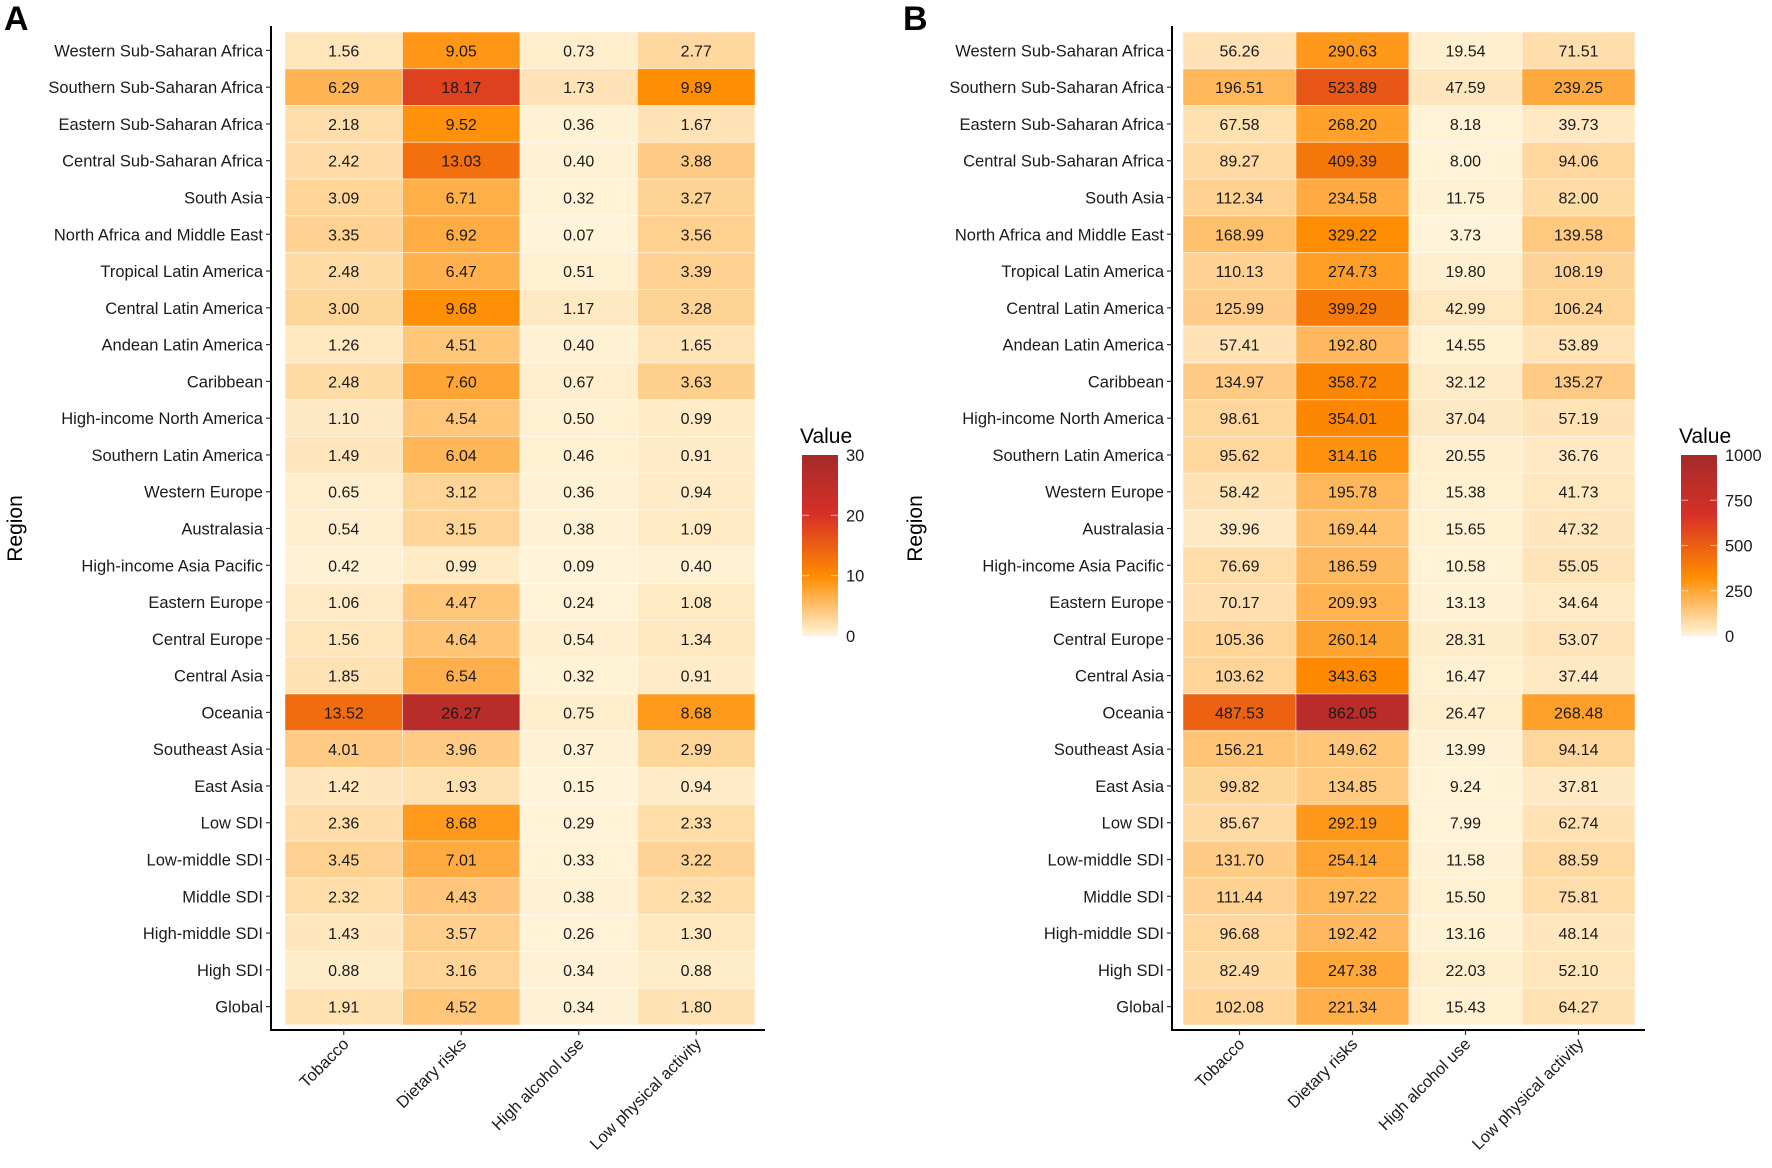 The width and height of the screenshot is (1772, 1168). Describe the element at coordinates (461, 346) in the screenshot. I see `cell-value-label: 4.51` at that location.